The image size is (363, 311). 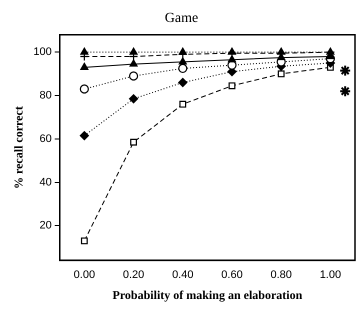 What do you see at coordinates (232, 275) in the screenshot?
I see `x-tick-label: 0.60` at bounding box center [232, 275].